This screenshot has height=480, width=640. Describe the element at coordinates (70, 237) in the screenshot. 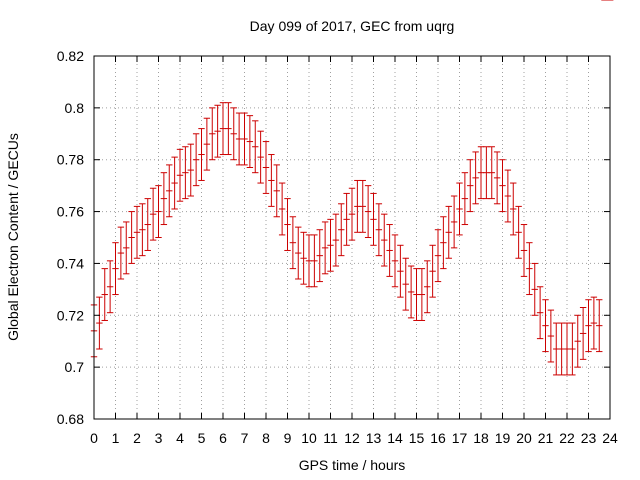

I see `y-tick-labels: 0.68 0.7 0.72 0.74 0.76 0.78 0.8 0.82` at that location.